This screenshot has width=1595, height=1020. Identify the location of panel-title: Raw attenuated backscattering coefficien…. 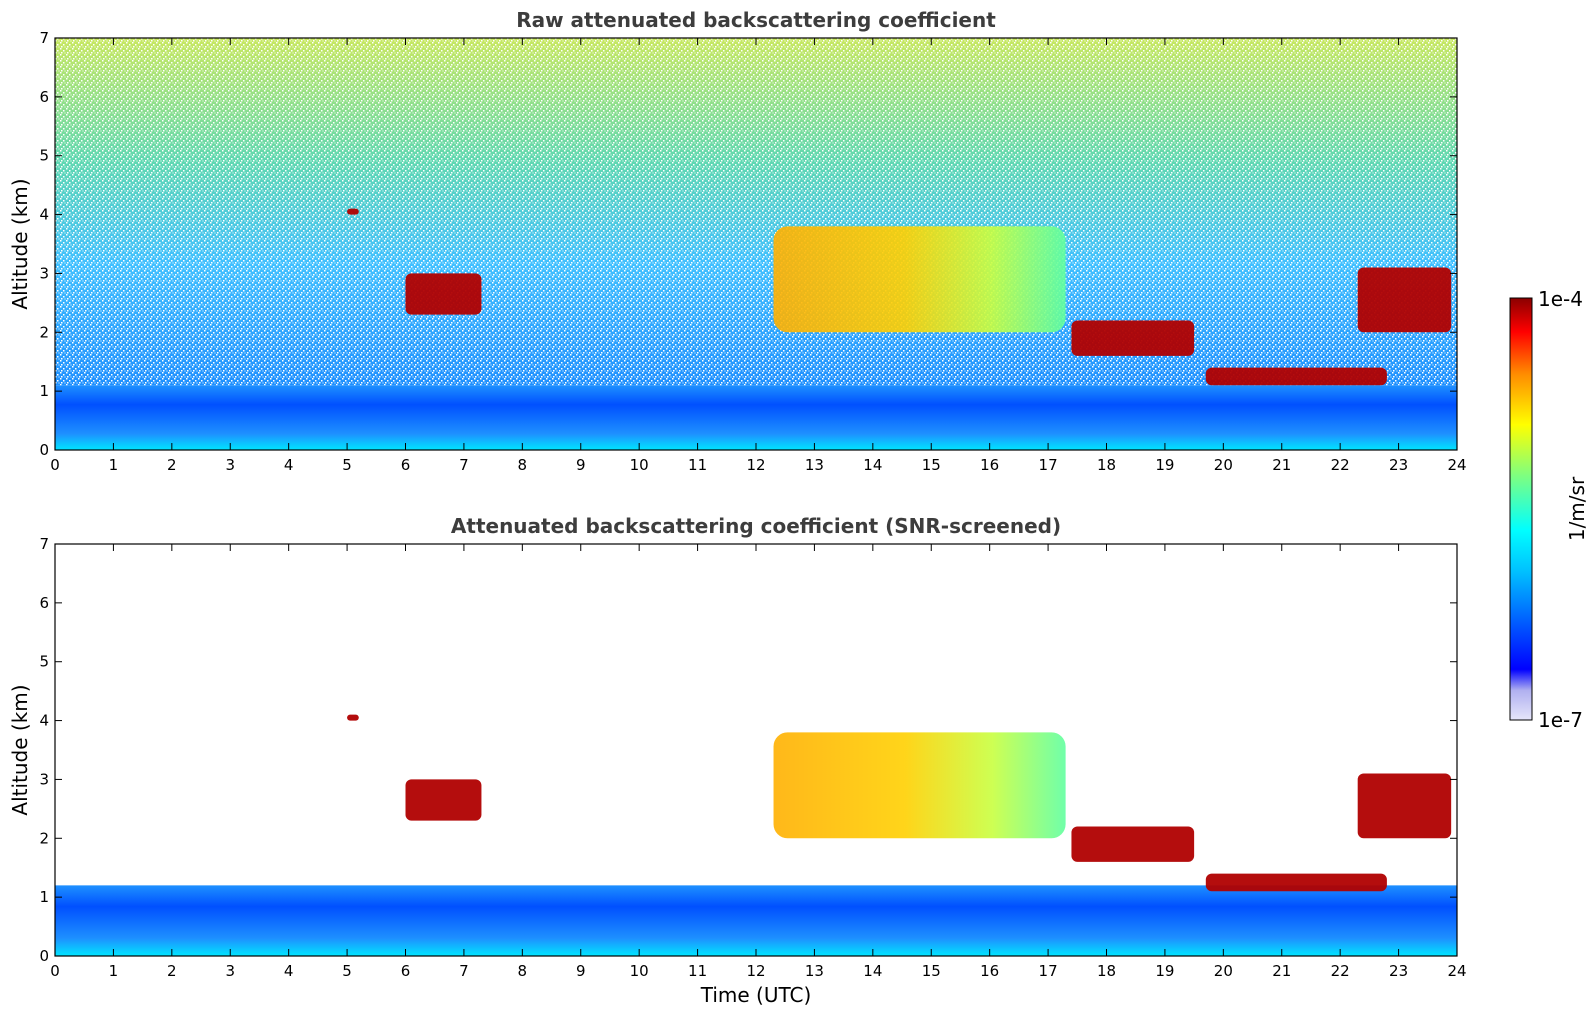
(756, 20).